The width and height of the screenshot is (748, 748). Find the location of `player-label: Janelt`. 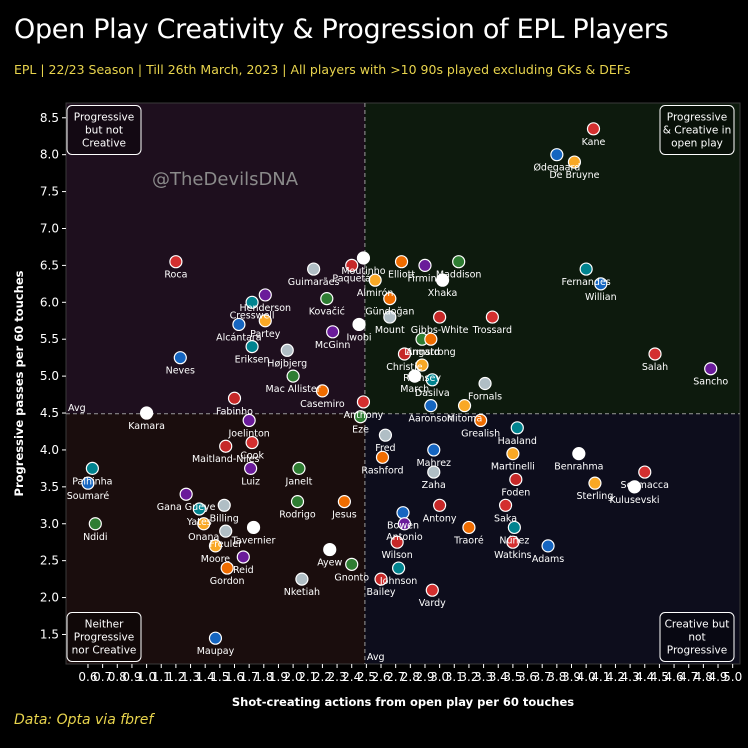

player-label: Janelt is located at coordinates (299, 481).